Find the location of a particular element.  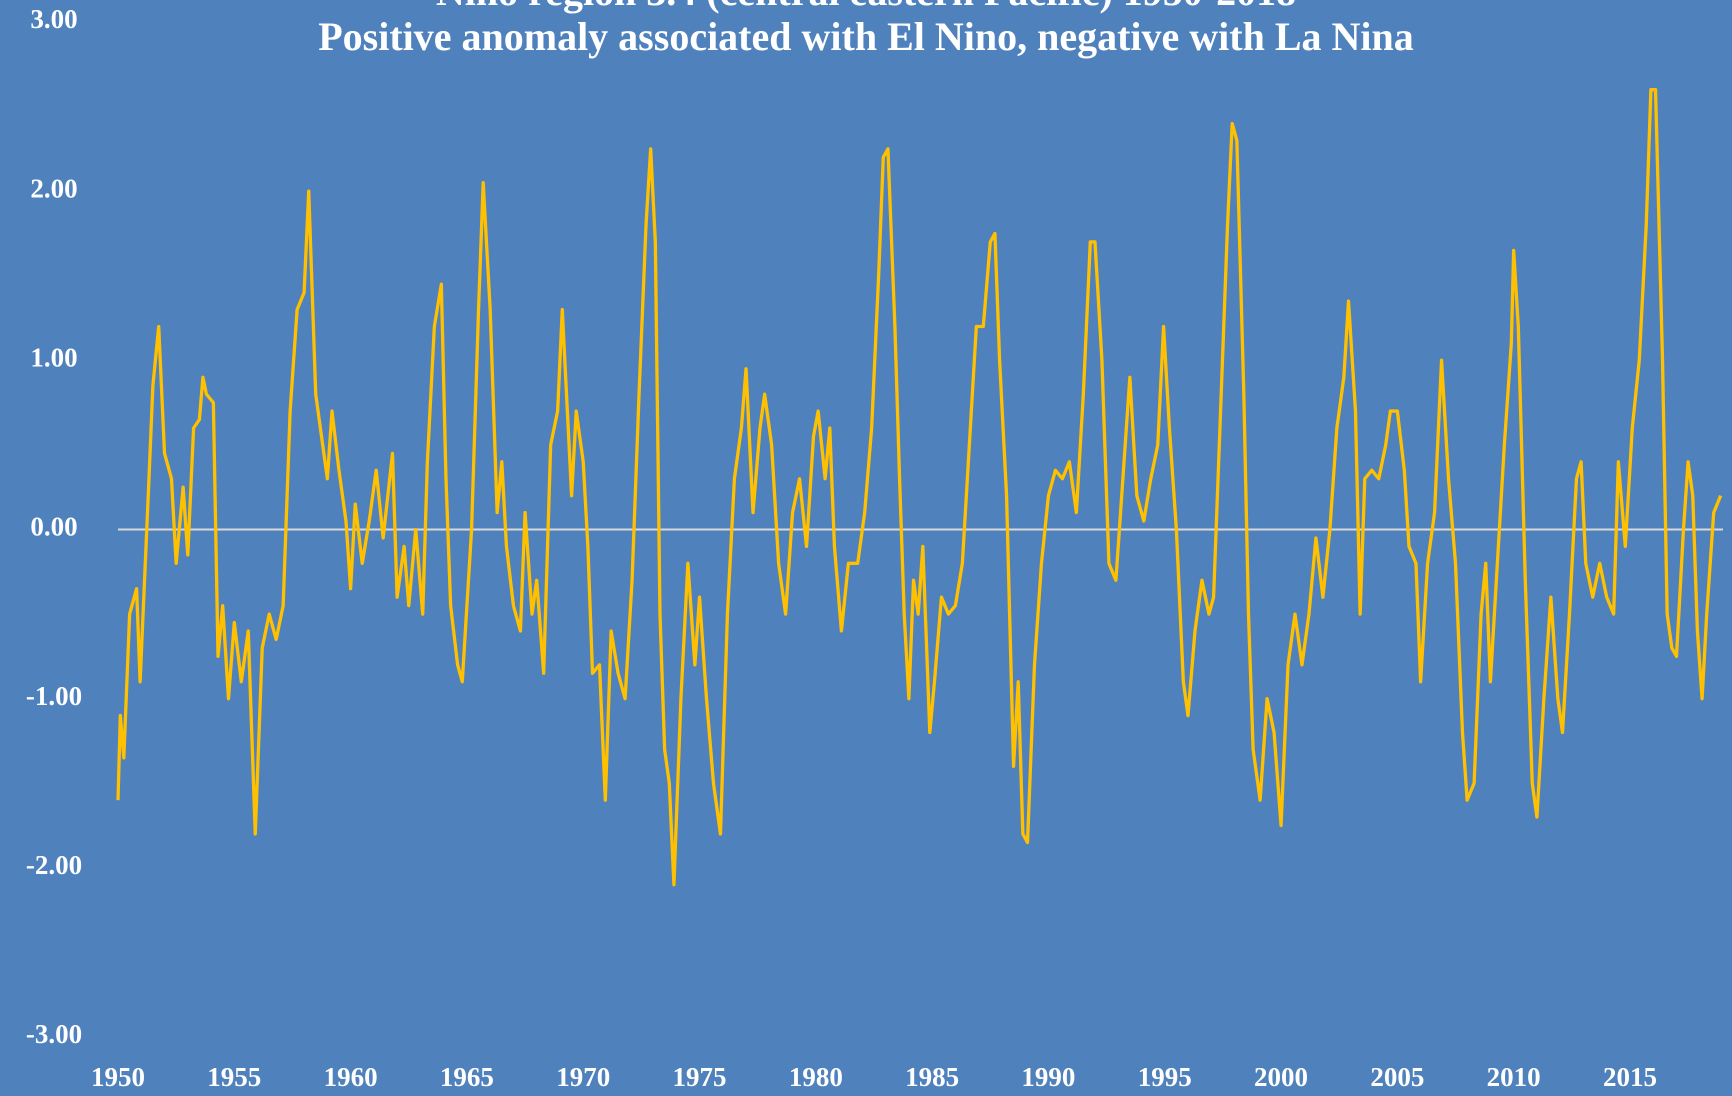

x-tick-label: 1950 is located at coordinates (118, 1077).